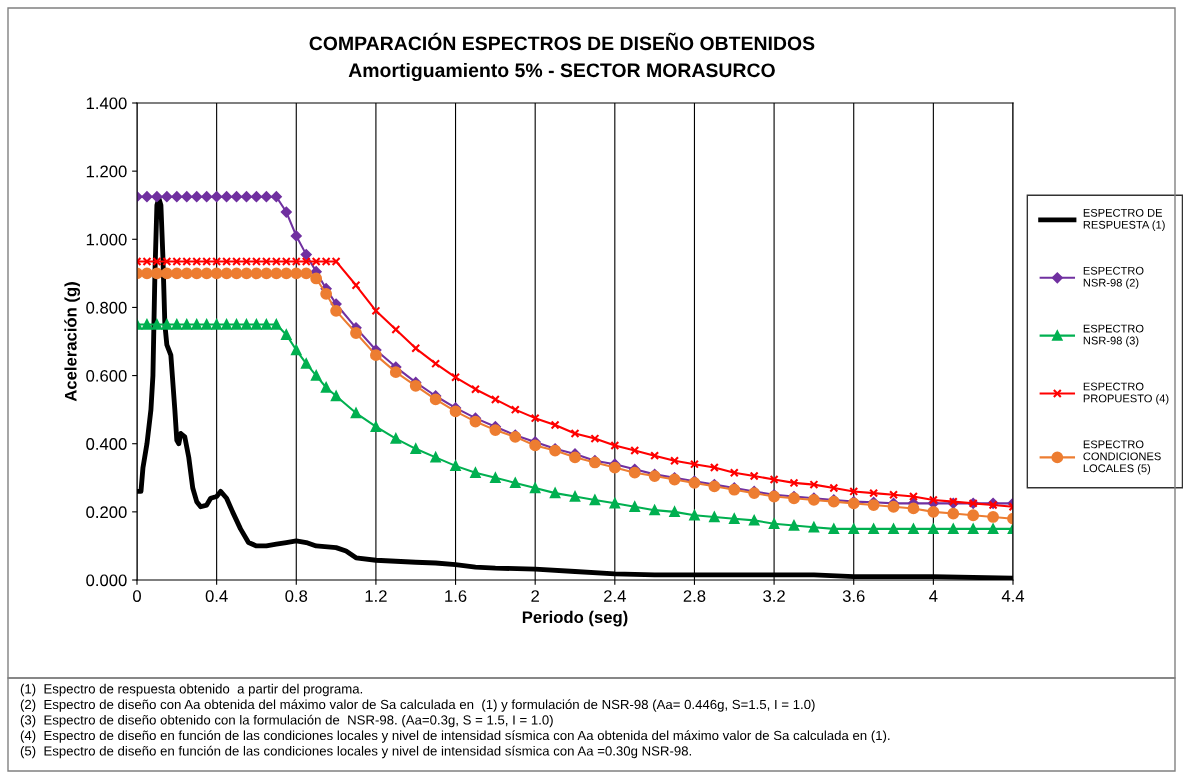 The height and width of the screenshot is (773, 1183). I want to click on x-tick-label: 1.2, so click(376, 596).